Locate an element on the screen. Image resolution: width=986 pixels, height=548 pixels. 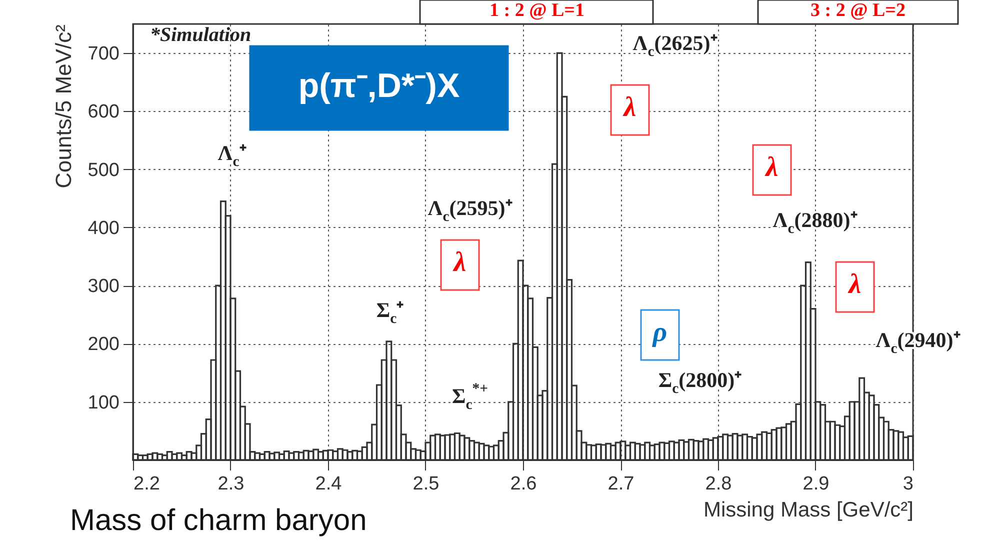
x-tick-label: 2.5 is located at coordinates (426, 484).